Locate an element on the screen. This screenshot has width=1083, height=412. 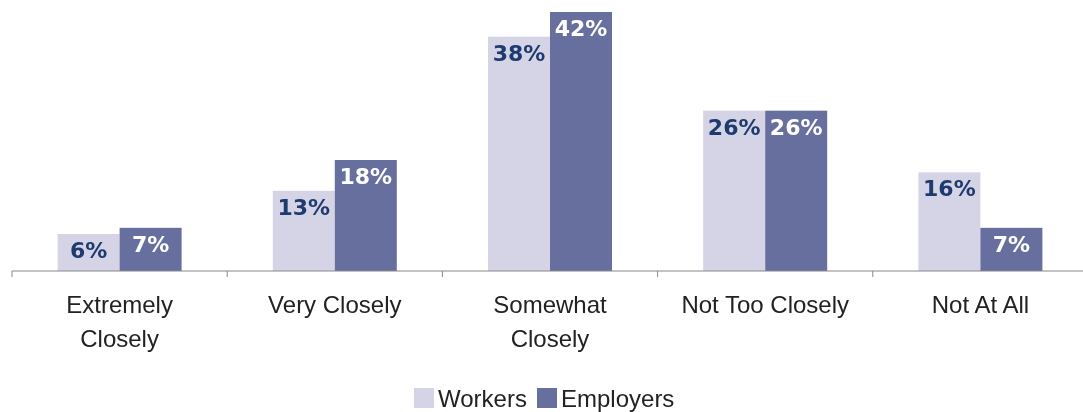
data-label: 16% is located at coordinates (949, 189).